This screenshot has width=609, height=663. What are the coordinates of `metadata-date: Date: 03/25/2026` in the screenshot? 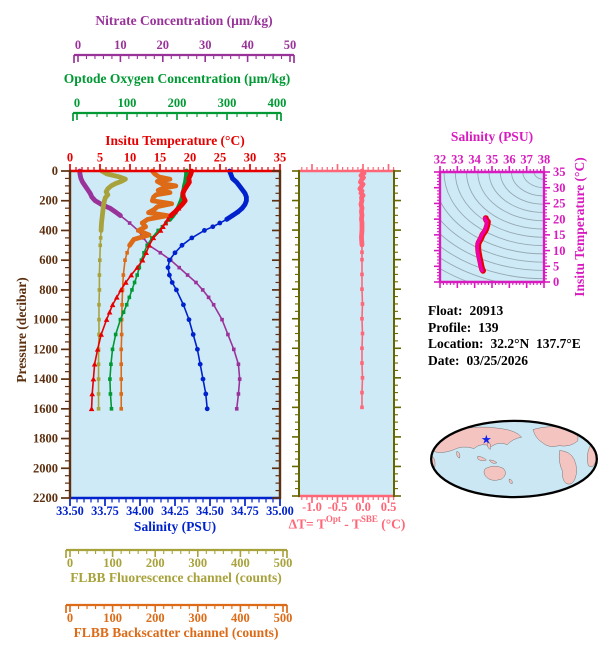 It's located at (504, 361).